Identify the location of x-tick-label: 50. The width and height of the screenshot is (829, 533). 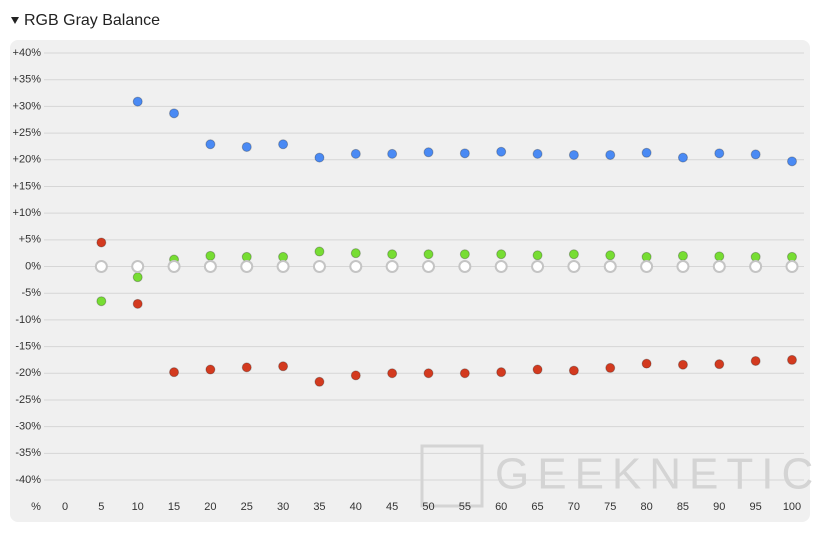
(428, 507).